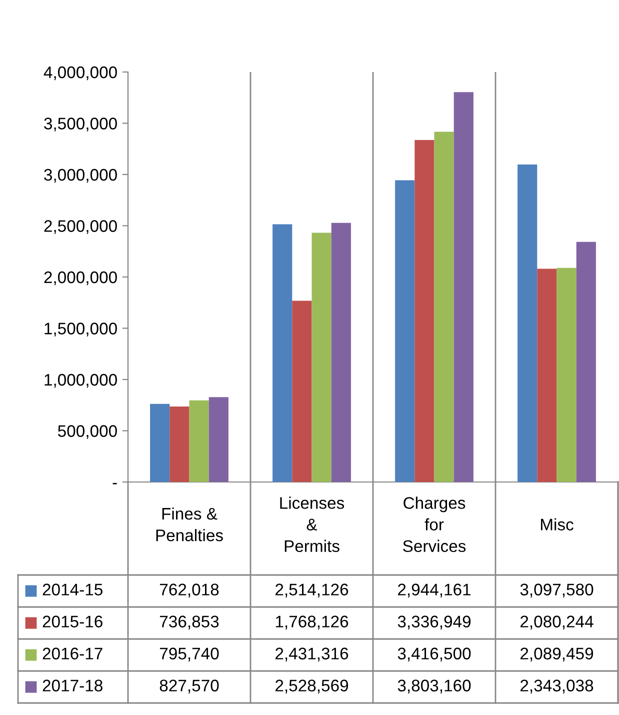 The height and width of the screenshot is (715, 619). I want to click on legend-label: 2017-18, so click(72, 686).